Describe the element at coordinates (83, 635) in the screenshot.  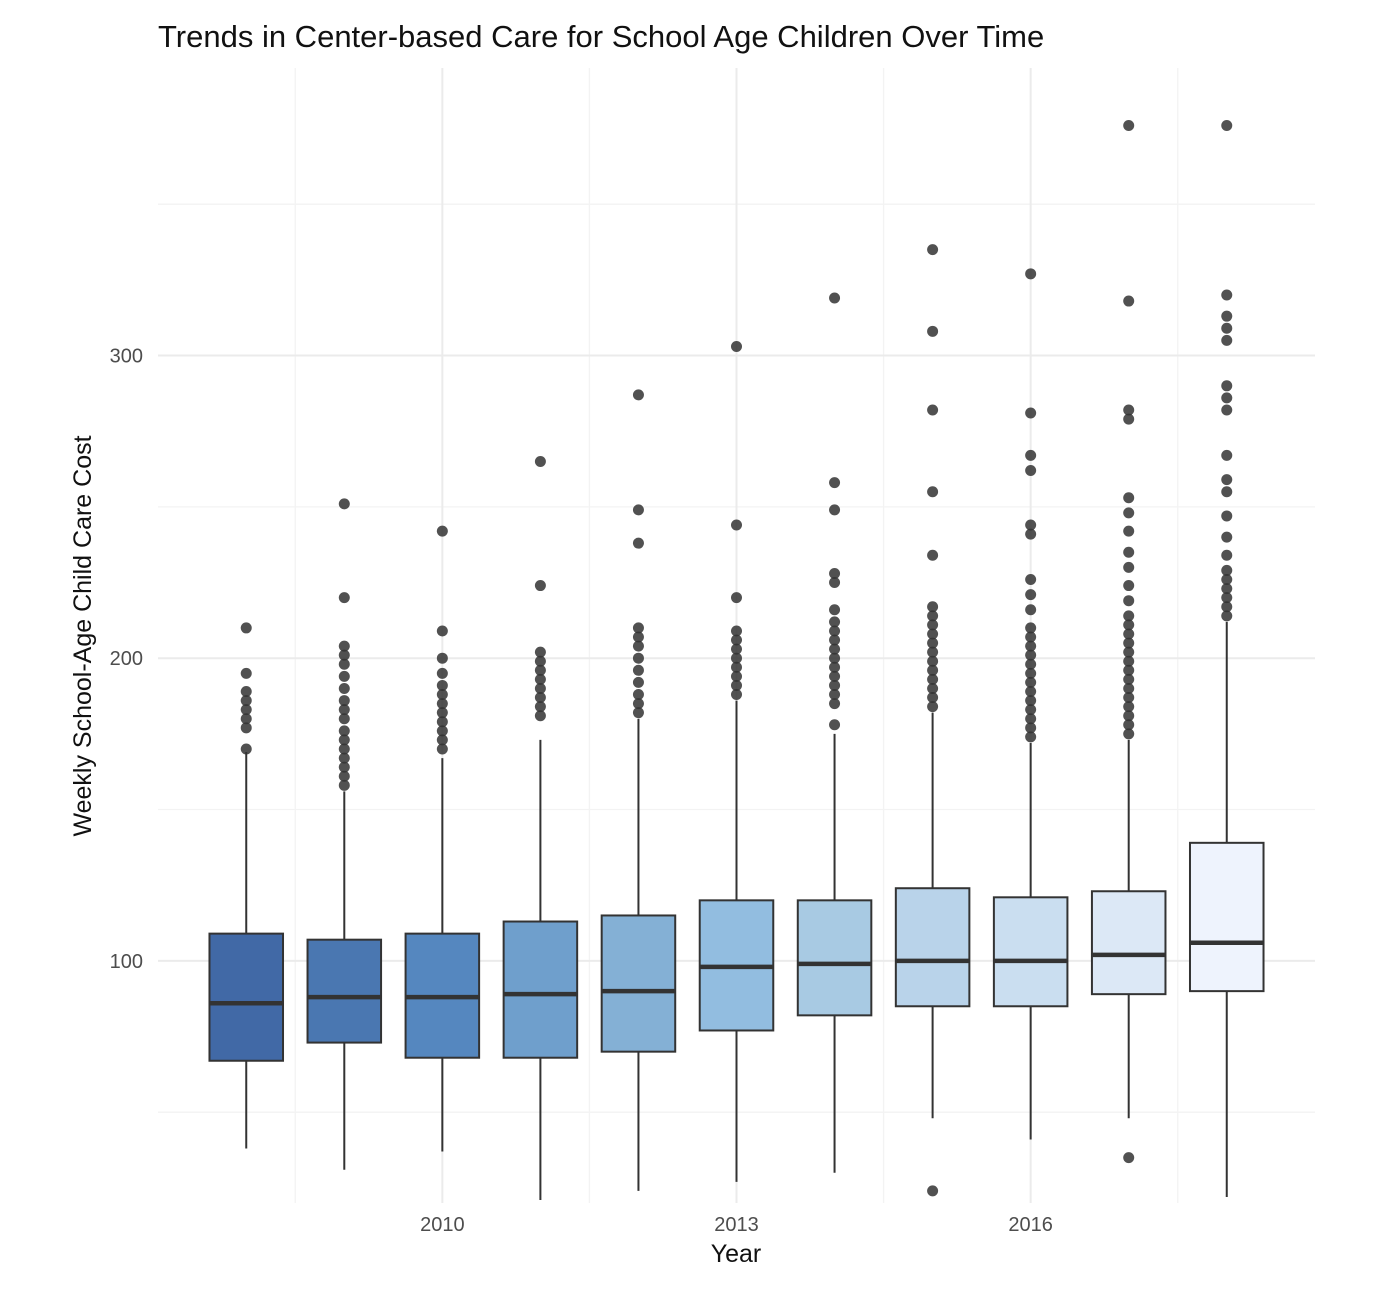
I see `y-axis-title: Weekly School-Age Child Care Cost` at that location.